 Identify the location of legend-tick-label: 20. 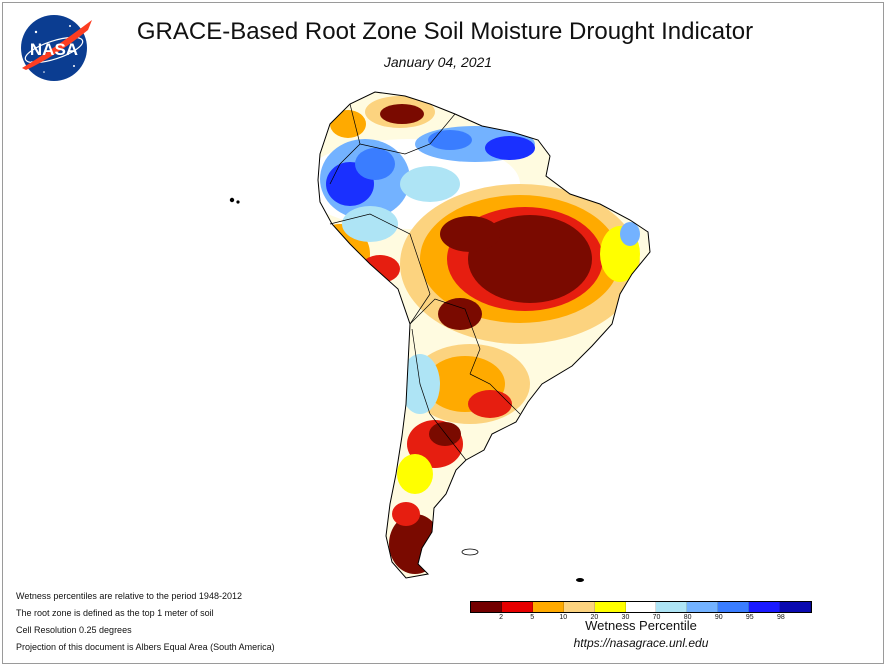
(594, 617).